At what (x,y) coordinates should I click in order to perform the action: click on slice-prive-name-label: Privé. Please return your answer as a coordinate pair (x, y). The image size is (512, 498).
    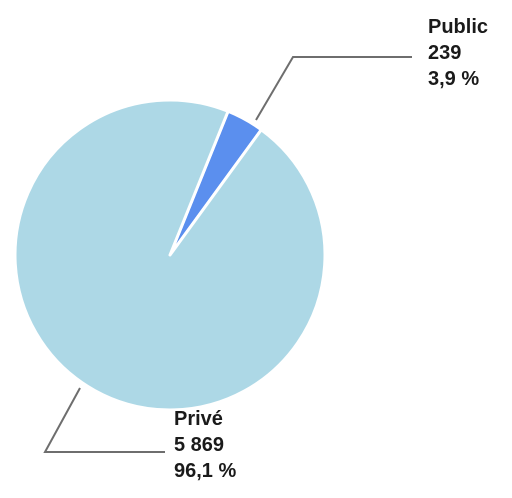
    Looking at the image, I should click on (198, 419).